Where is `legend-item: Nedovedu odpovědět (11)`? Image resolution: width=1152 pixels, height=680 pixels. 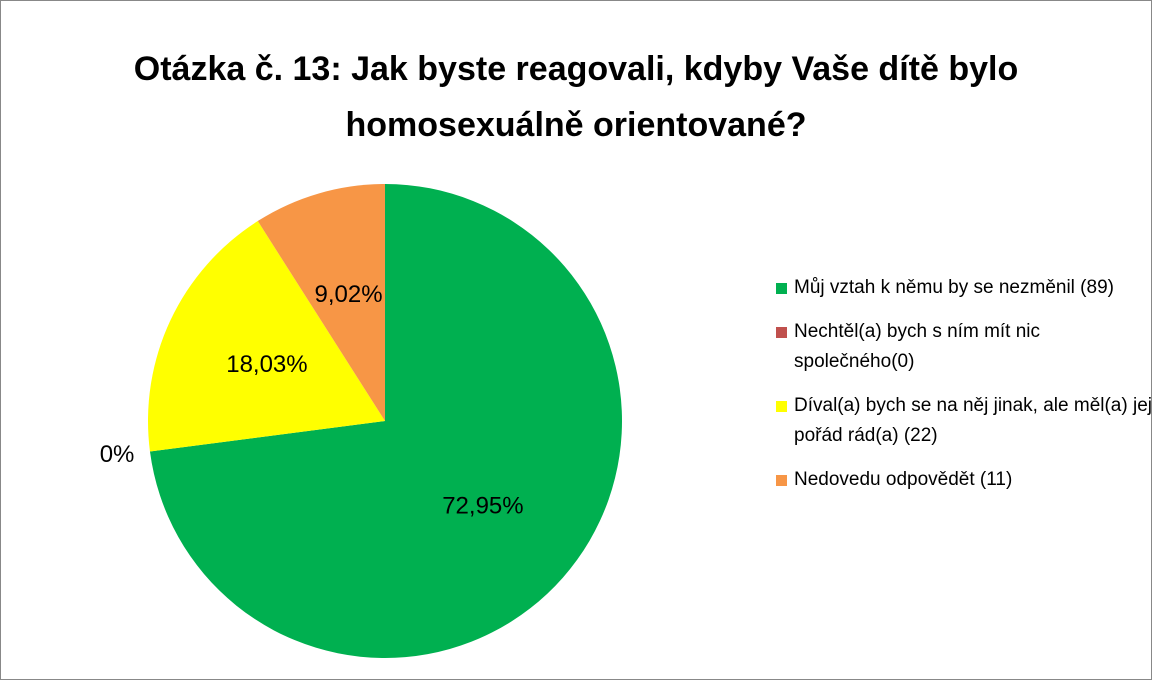 legend-item: Nedovedu odpovědět (11) is located at coordinates (963, 480).